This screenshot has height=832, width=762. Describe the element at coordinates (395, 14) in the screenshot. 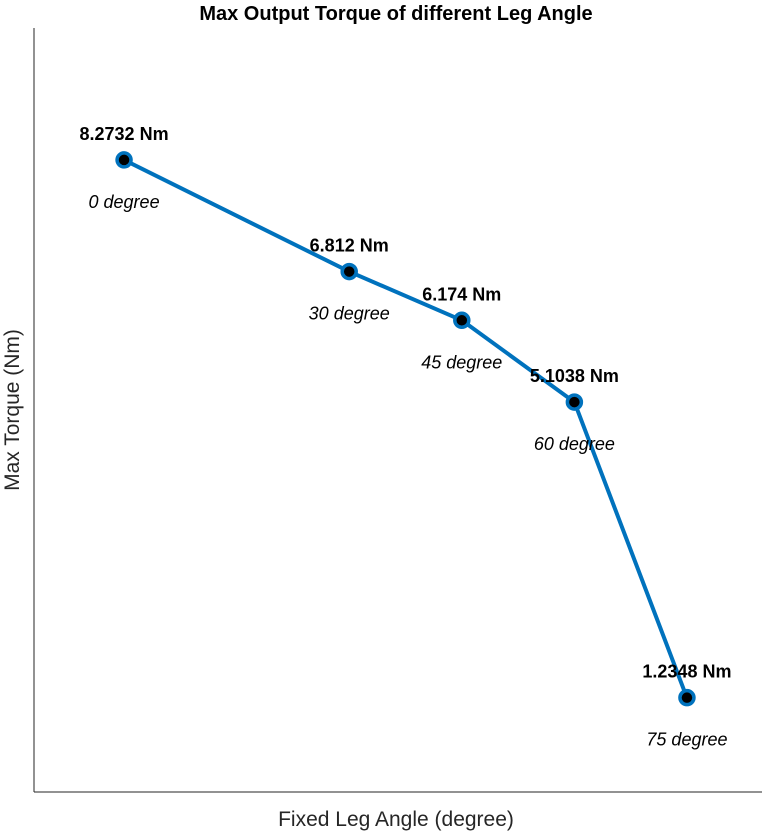

I see `chart-title: Max Output Torque of different Leg Angle` at that location.